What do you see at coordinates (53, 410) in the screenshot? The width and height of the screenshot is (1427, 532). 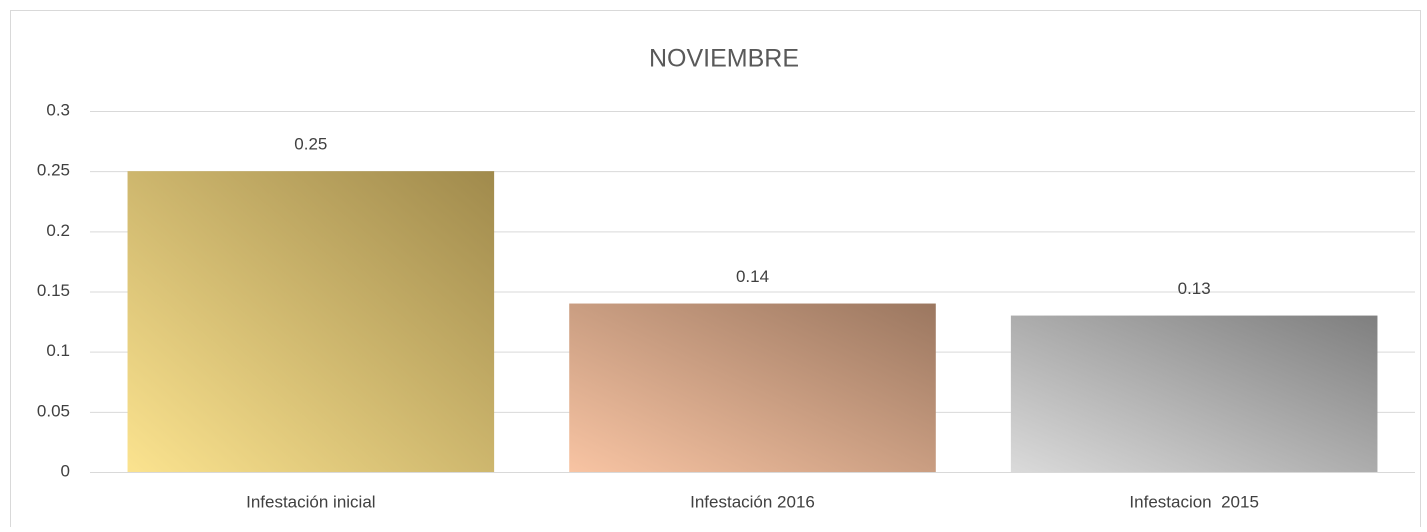 I see `y-tick-label: 0.05` at bounding box center [53, 410].